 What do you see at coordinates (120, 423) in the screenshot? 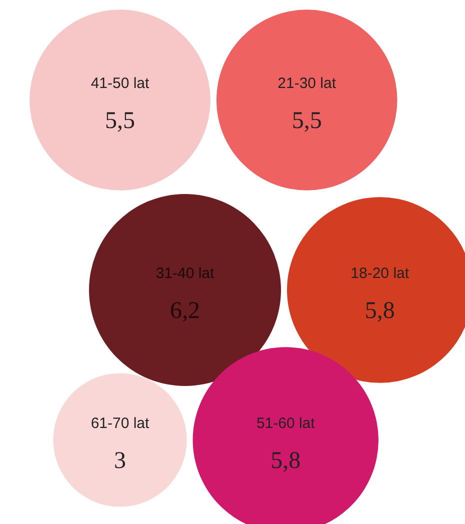
I see `category-label: 61-70 lat` at bounding box center [120, 423].